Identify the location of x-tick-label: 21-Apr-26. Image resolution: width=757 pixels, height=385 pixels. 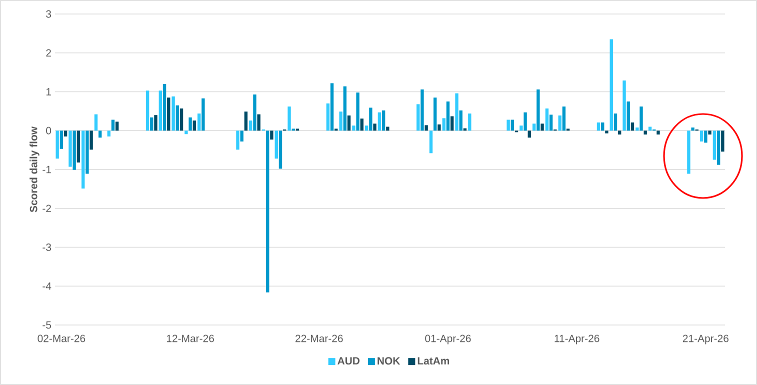
(705, 339).